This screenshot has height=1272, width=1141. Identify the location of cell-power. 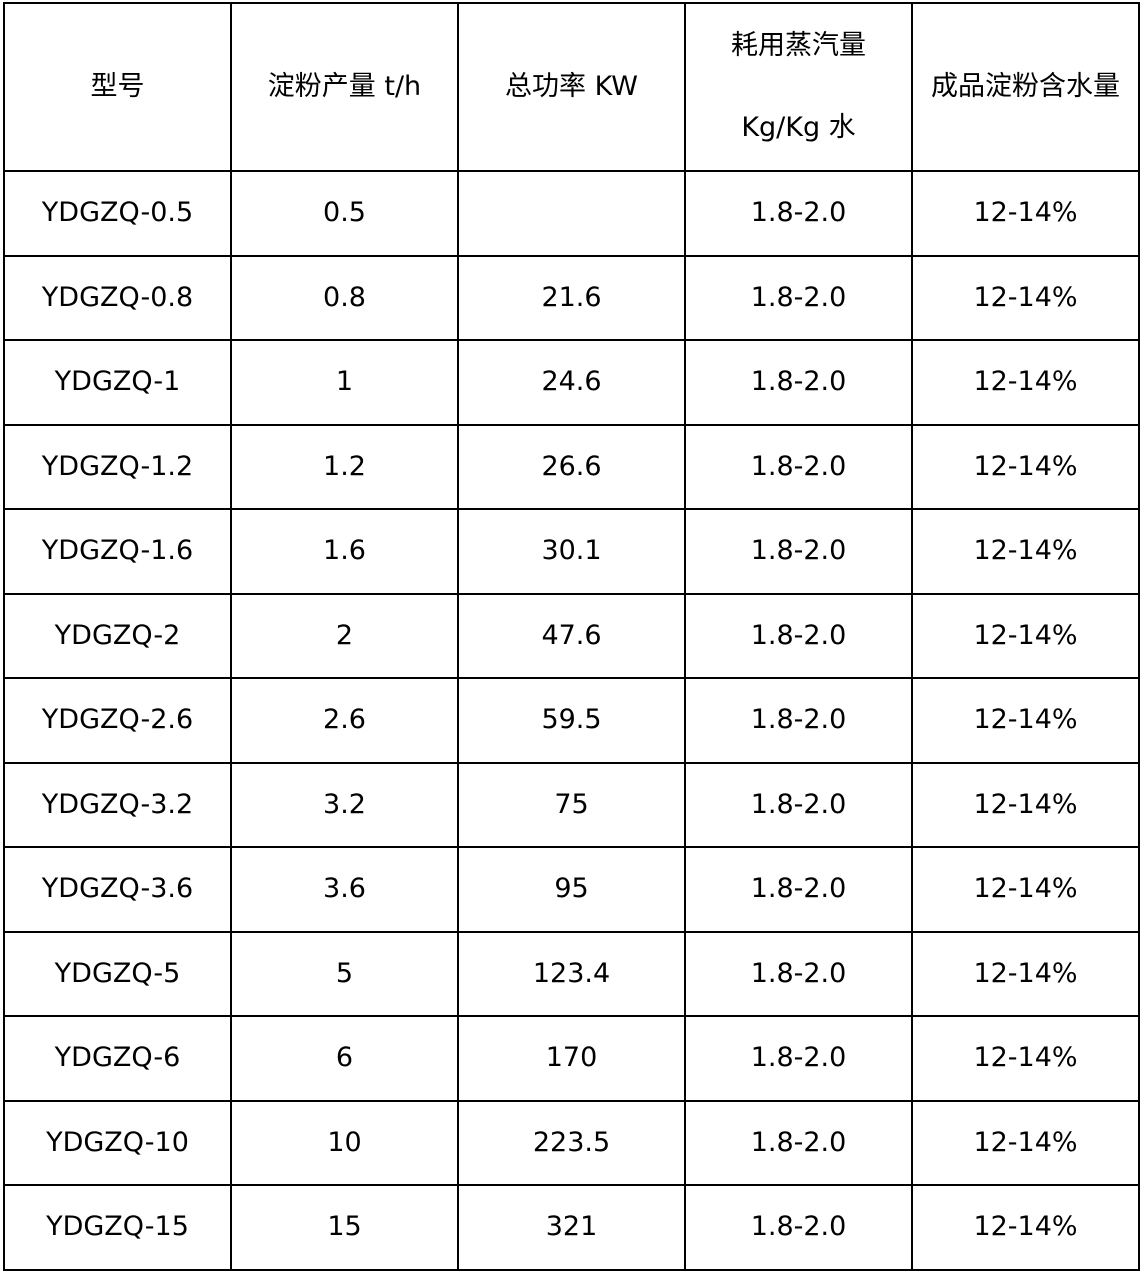
(571, 213).